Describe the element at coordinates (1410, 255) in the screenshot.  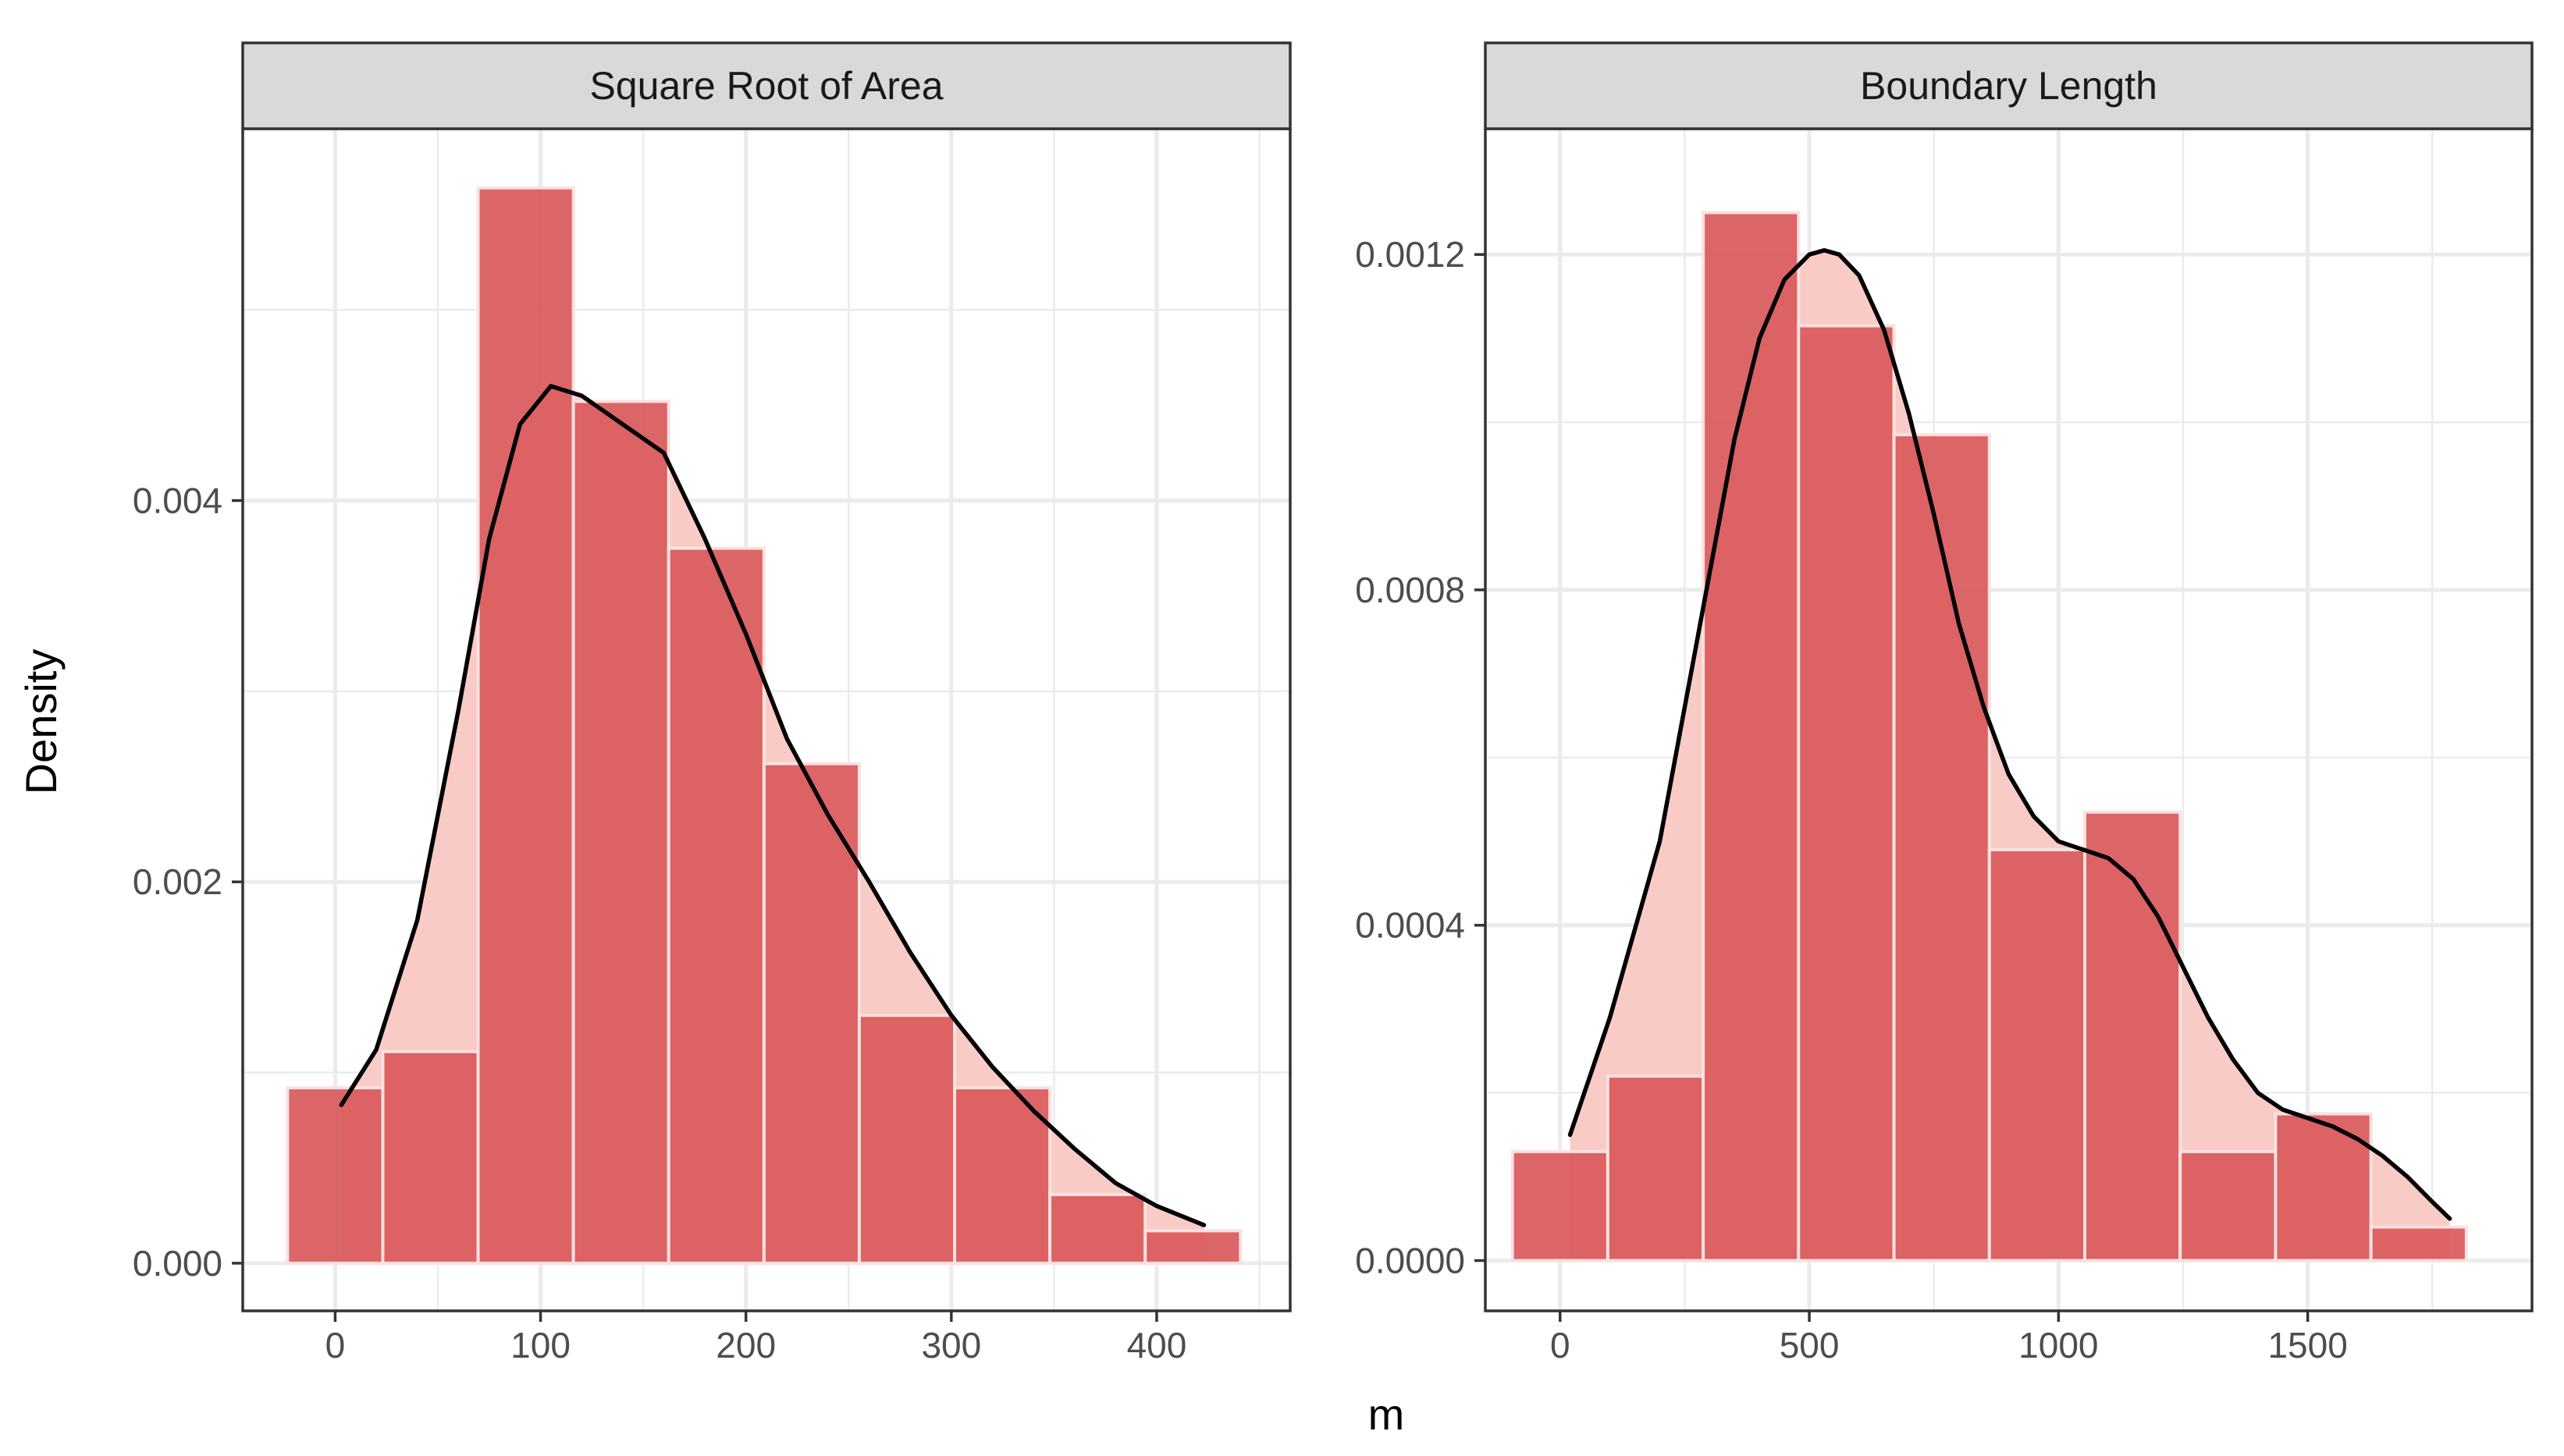
I see `y-tick-label: 0.0012` at that location.